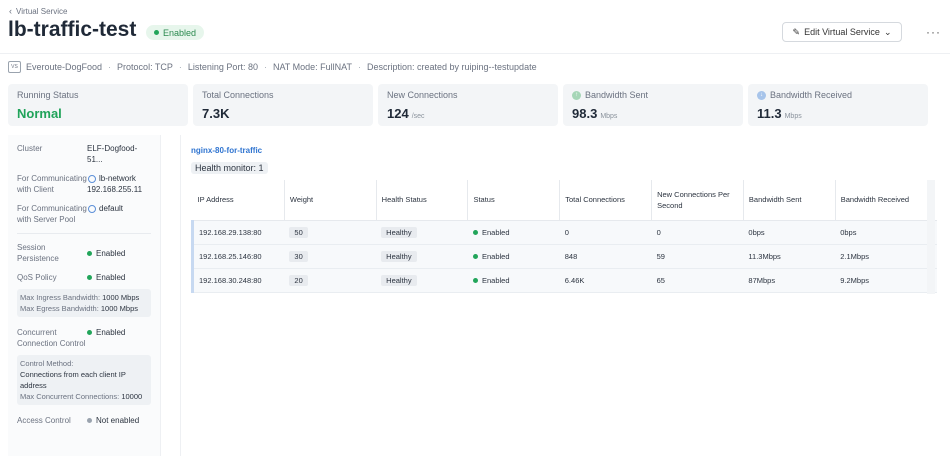  I want to click on weight-pill: 50, so click(298, 232).